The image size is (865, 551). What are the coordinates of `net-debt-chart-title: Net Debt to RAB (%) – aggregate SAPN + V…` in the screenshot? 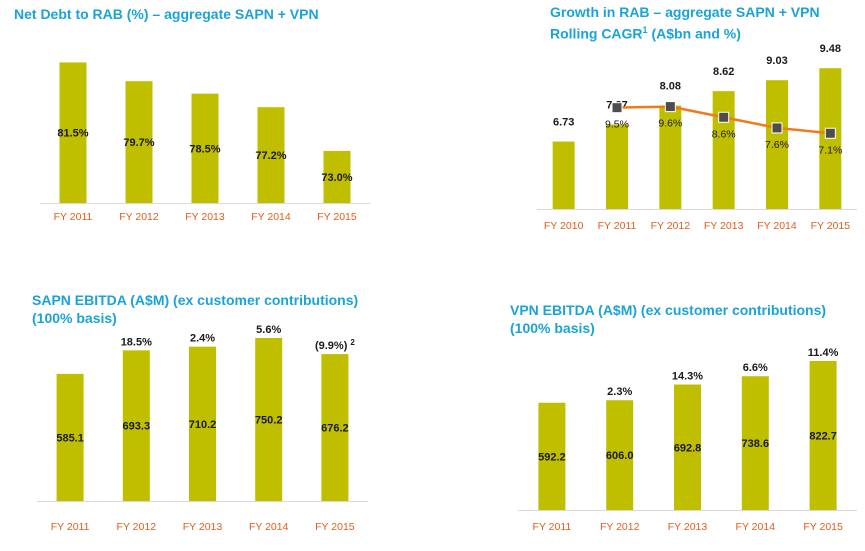 It's located at (166, 14).